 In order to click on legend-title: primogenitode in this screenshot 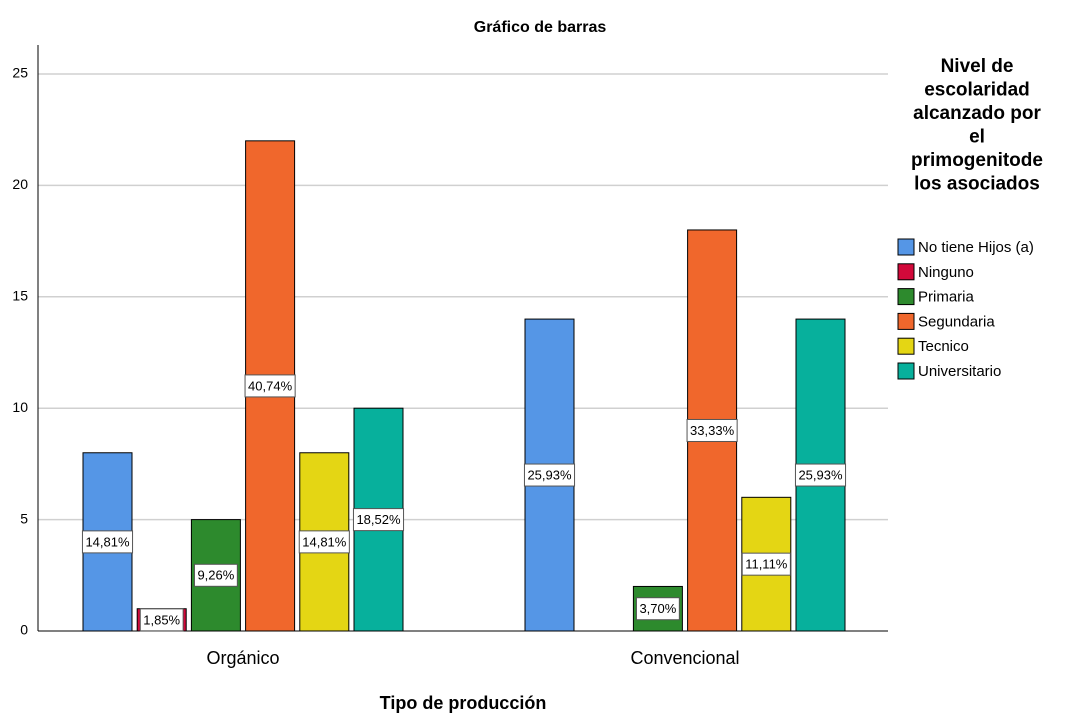, I will do `click(977, 160)`.